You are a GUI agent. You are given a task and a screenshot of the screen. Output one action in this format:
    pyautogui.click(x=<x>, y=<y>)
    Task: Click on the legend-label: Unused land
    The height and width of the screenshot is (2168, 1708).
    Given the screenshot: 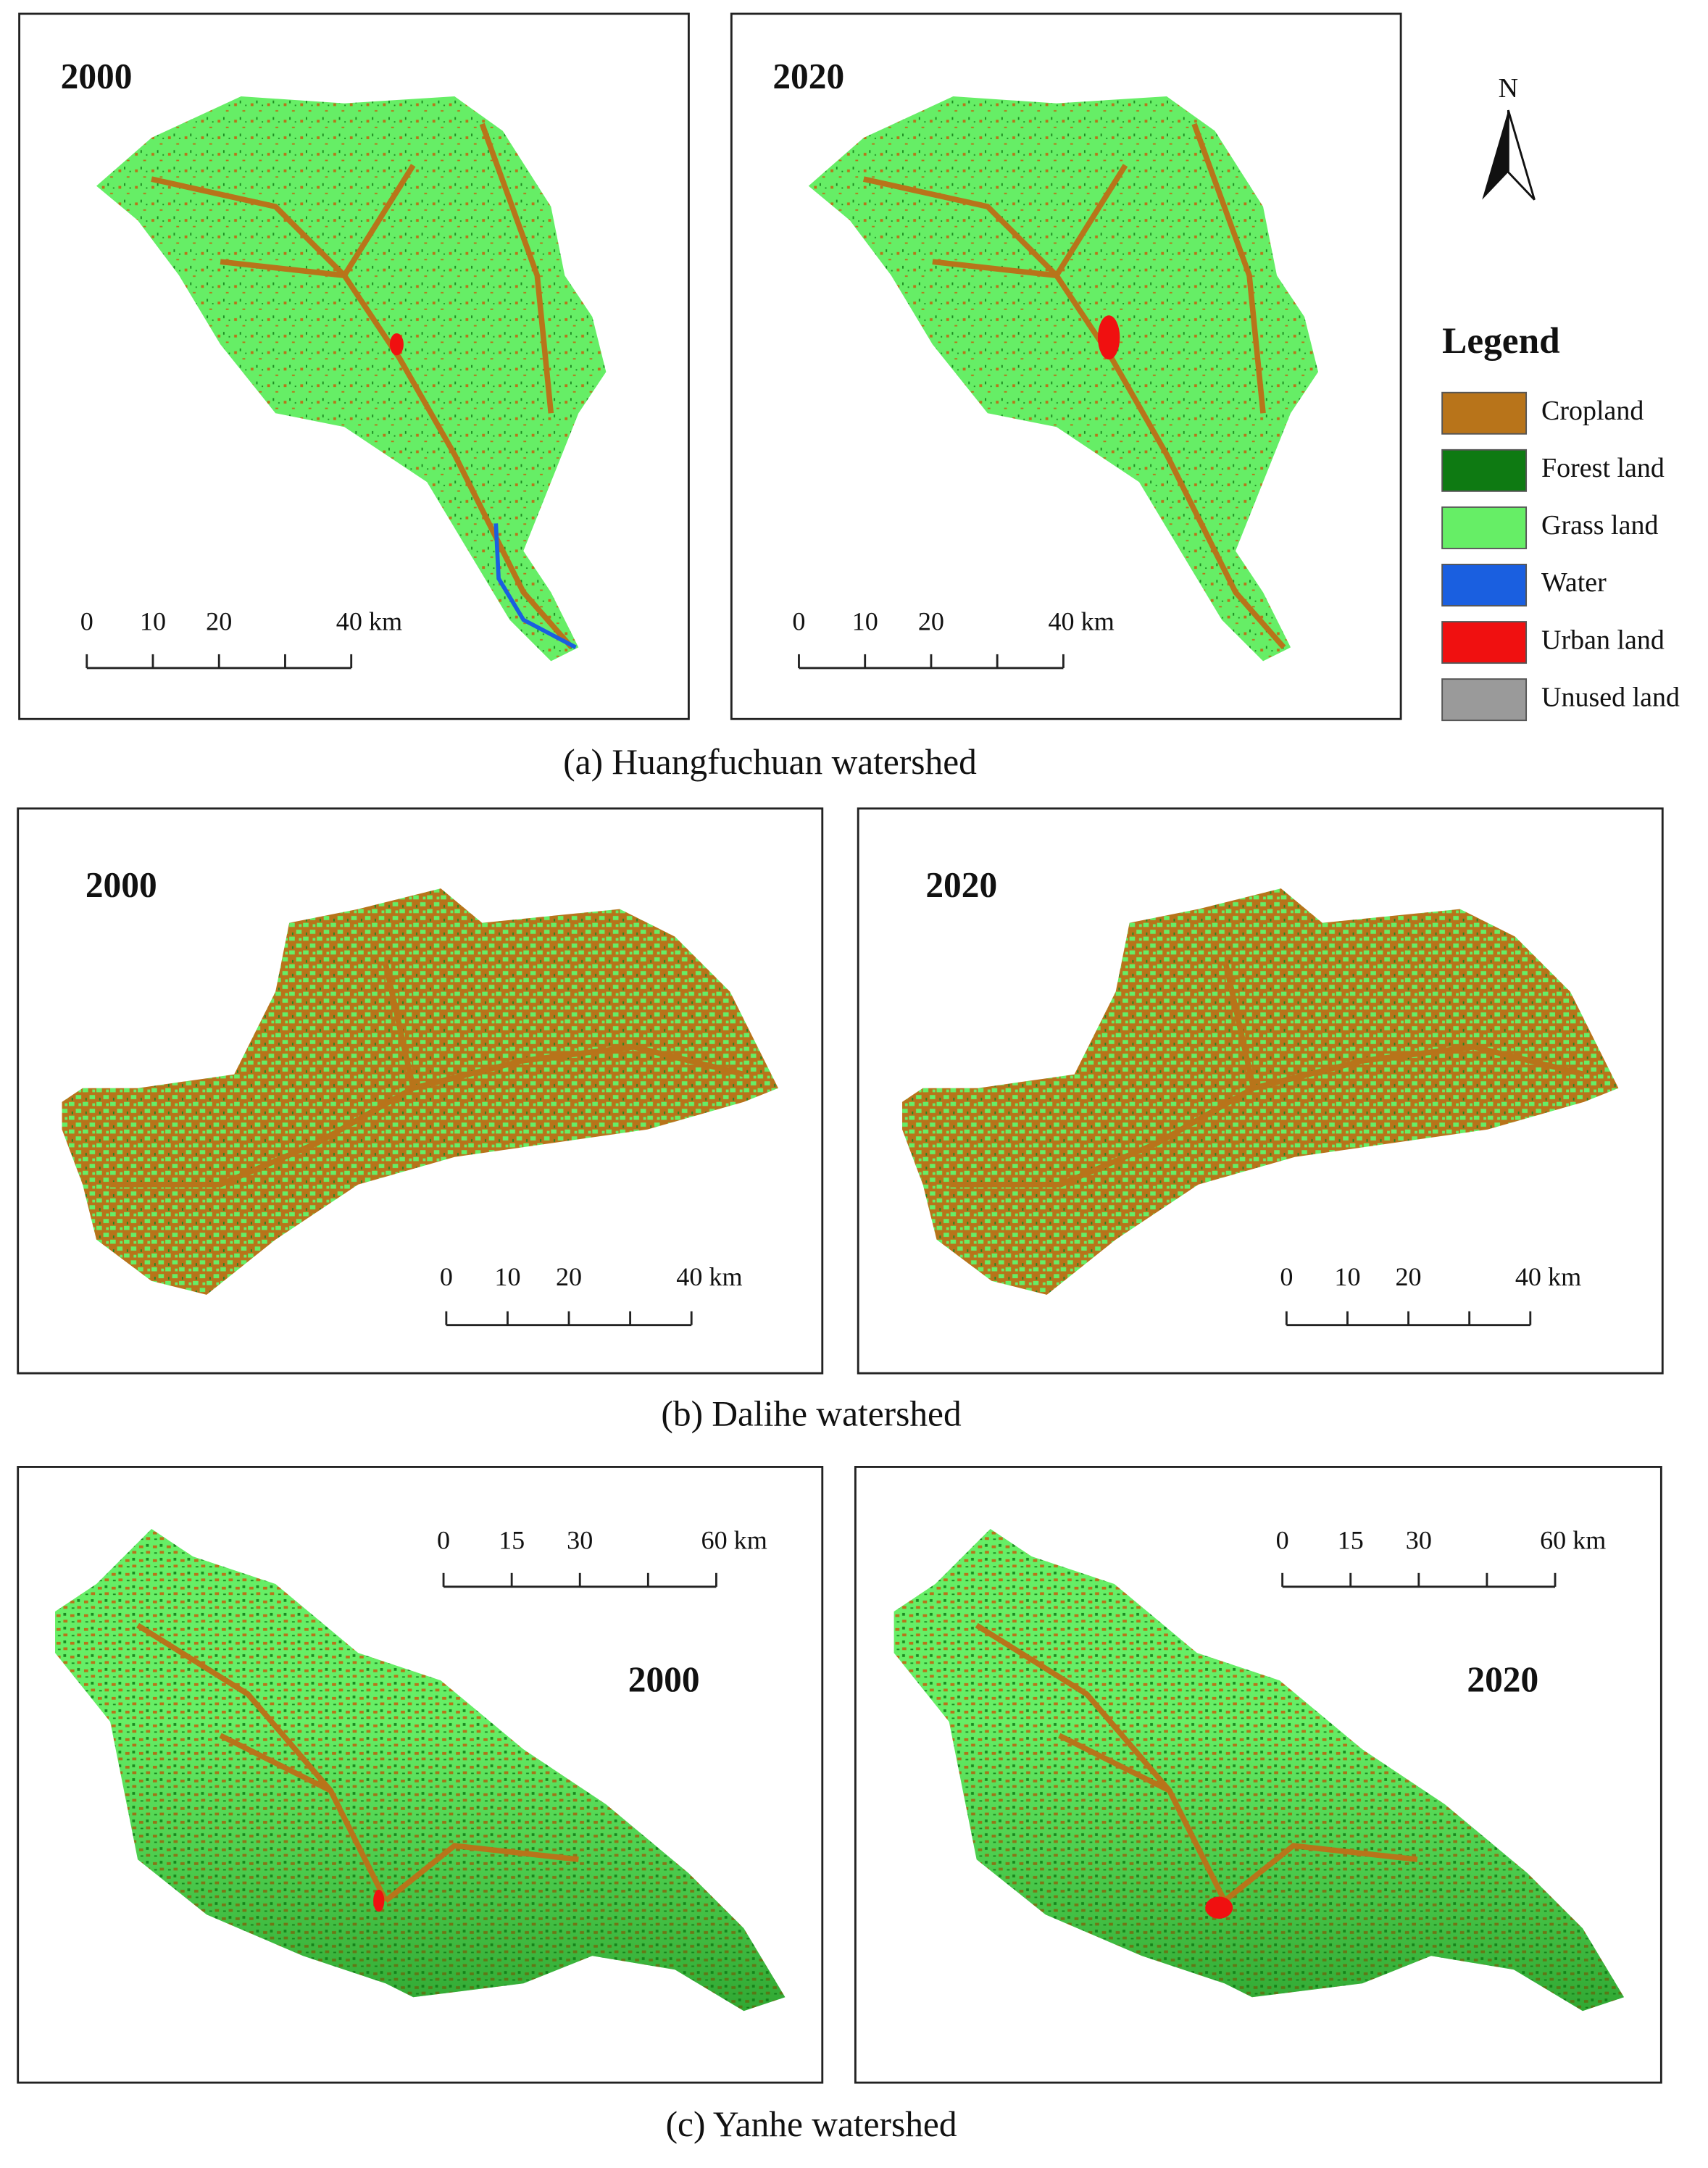 What is the action you would take?
    pyautogui.click(x=1610, y=697)
    